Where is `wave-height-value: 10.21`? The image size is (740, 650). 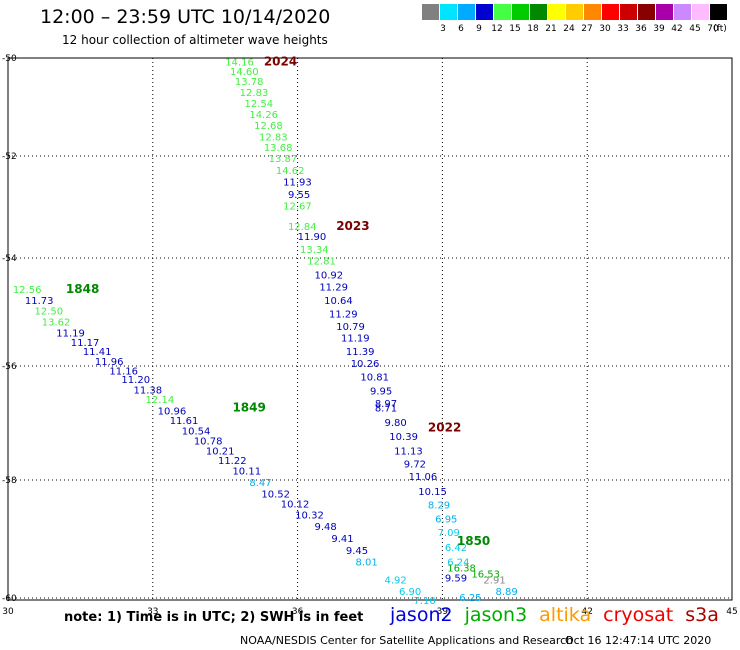 wave-height-value: 10.21 is located at coordinates (220, 451).